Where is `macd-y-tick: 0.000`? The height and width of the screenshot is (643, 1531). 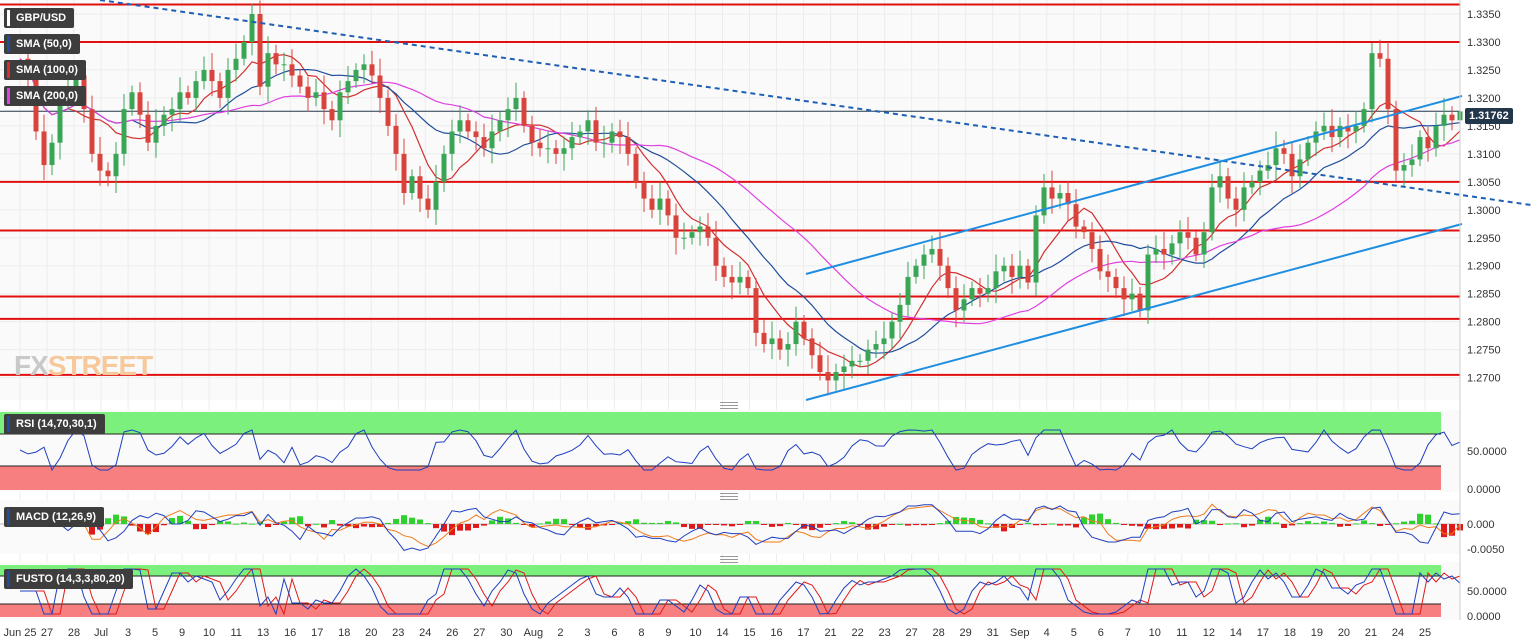 macd-y-tick: 0.000 is located at coordinates (1481, 525).